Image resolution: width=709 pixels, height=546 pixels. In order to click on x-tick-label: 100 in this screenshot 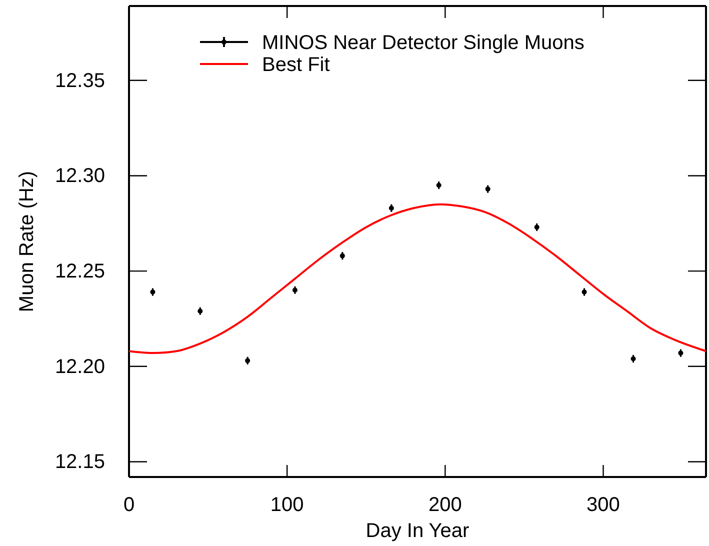, I will do `click(287, 505)`.